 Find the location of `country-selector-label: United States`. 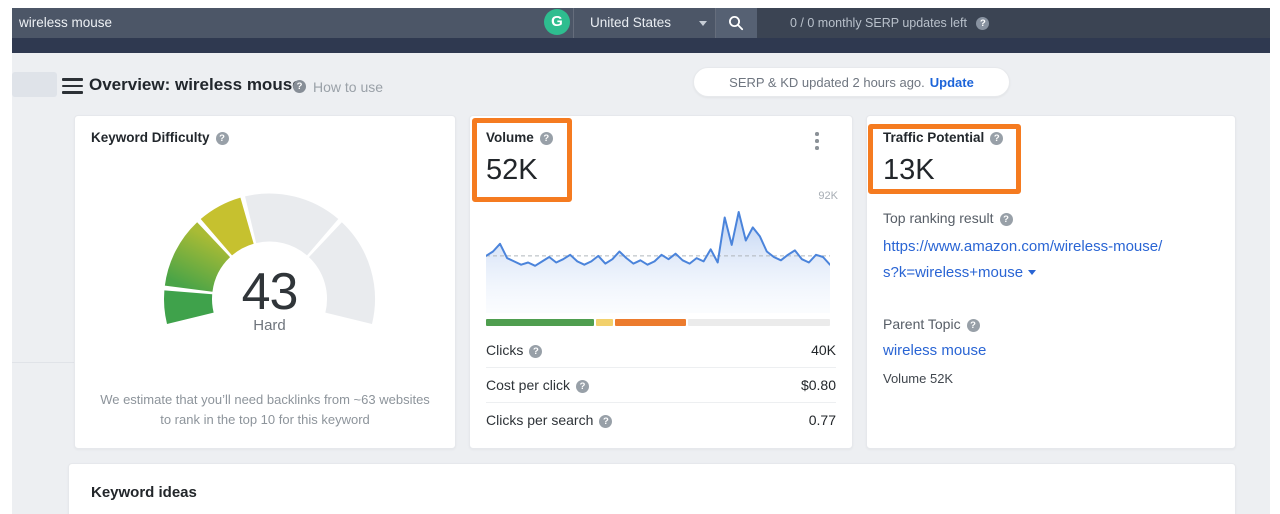

country-selector-label: United States is located at coordinates (631, 22).